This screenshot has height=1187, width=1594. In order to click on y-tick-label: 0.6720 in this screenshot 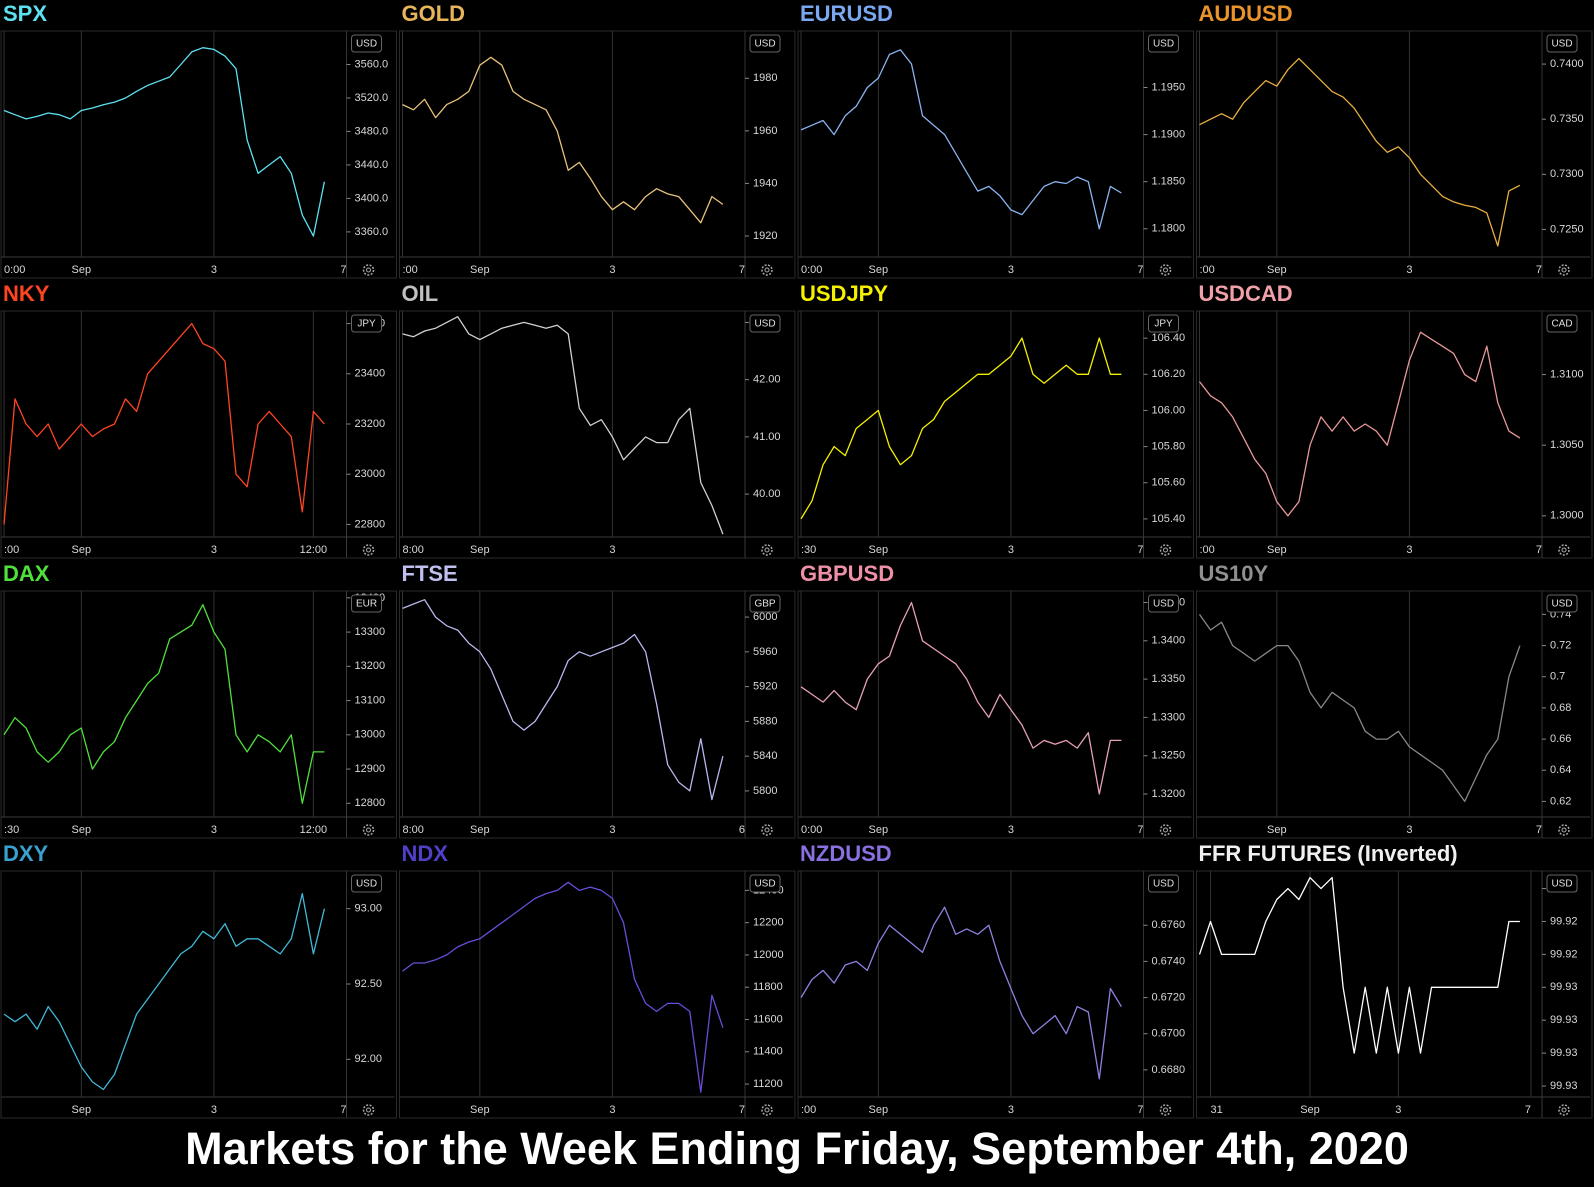, I will do `click(1169, 997)`.